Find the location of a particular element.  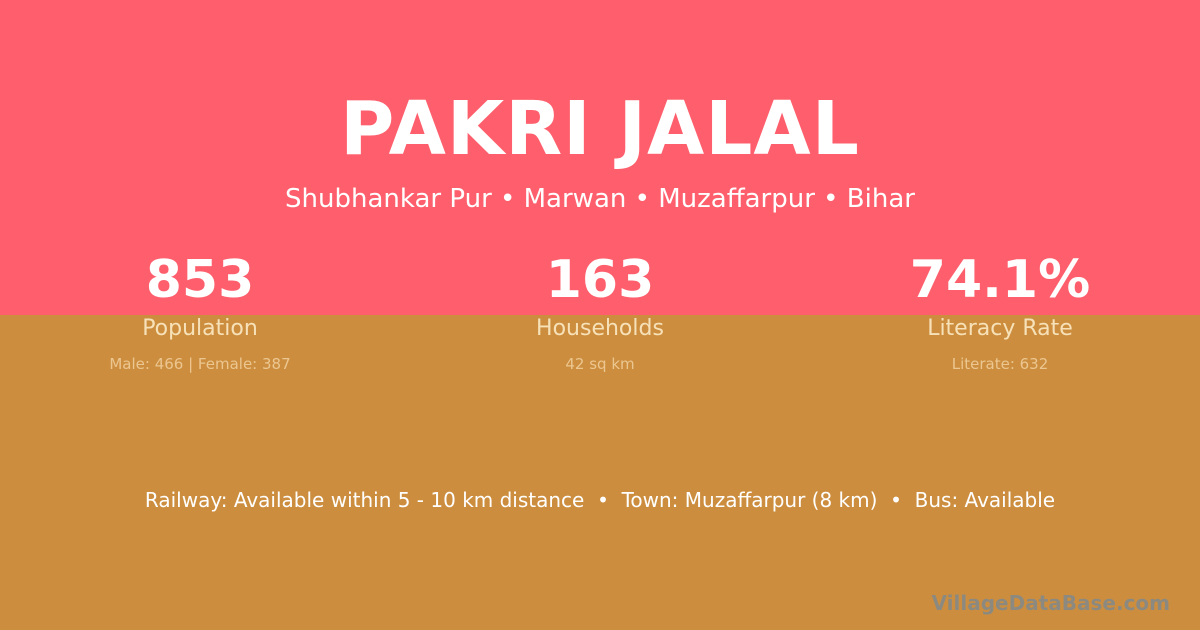

stat-label: Households is located at coordinates (600, 328).